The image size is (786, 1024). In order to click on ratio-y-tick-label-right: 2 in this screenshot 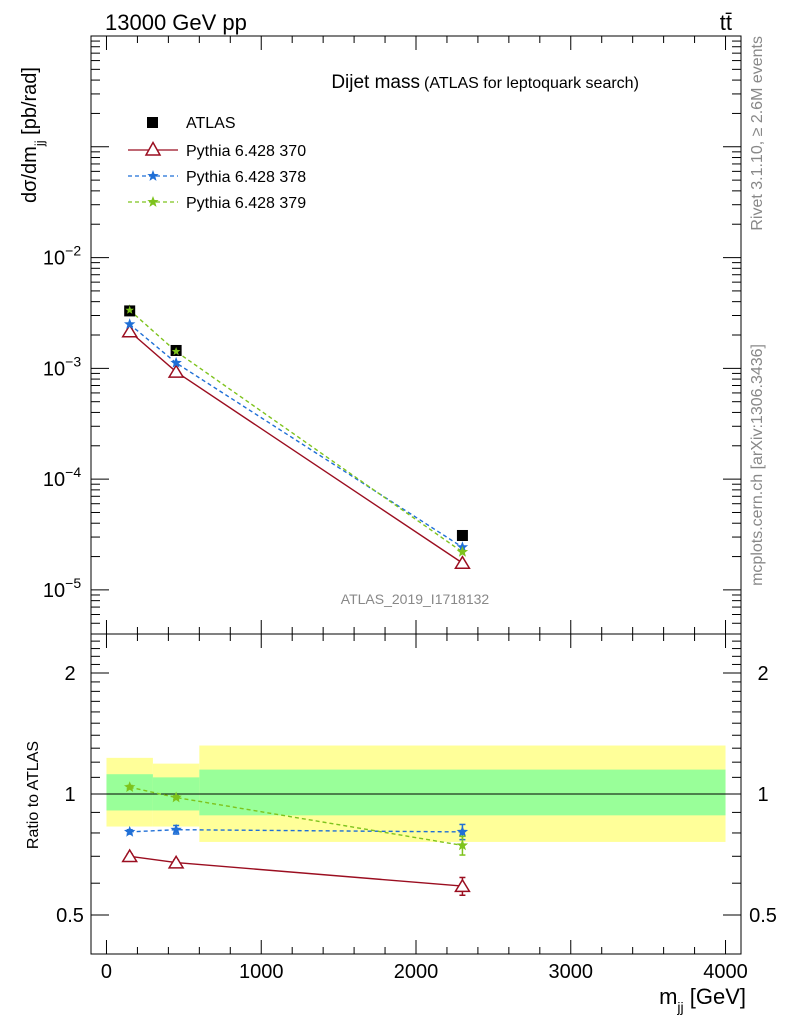, I will do `click(762, 674)`.